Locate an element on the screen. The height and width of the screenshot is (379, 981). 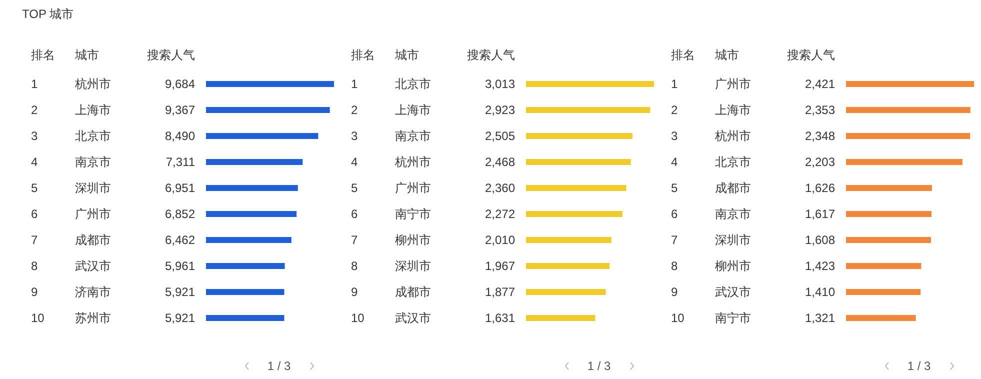
data-label: 5,961 is located at coordinates (180, 266).